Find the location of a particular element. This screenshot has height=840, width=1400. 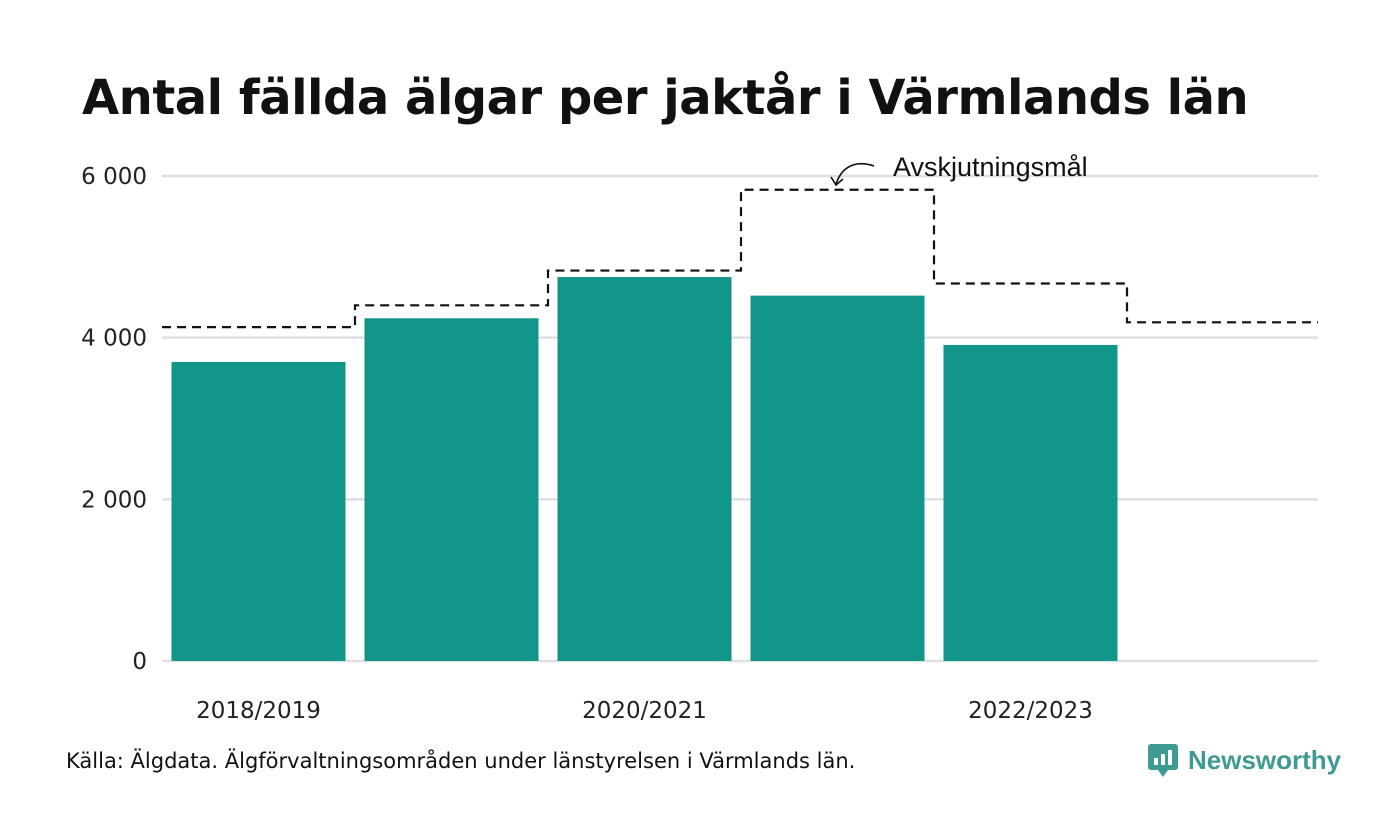

y-tick-label: 6 000 is located at coordinates (114, 177).